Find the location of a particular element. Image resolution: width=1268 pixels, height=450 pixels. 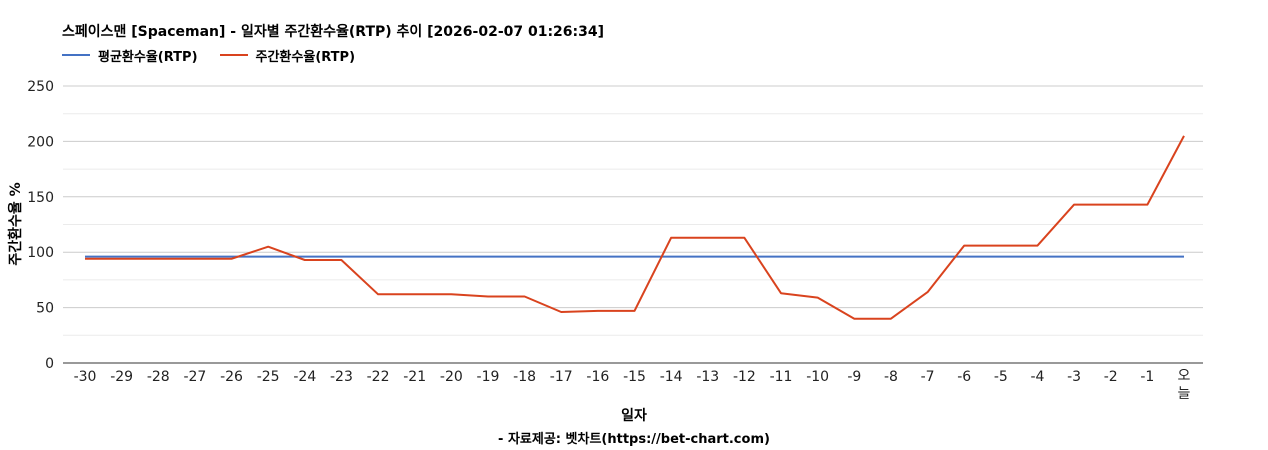

x-tick-label: -28 is located at coordinates (158, 377).